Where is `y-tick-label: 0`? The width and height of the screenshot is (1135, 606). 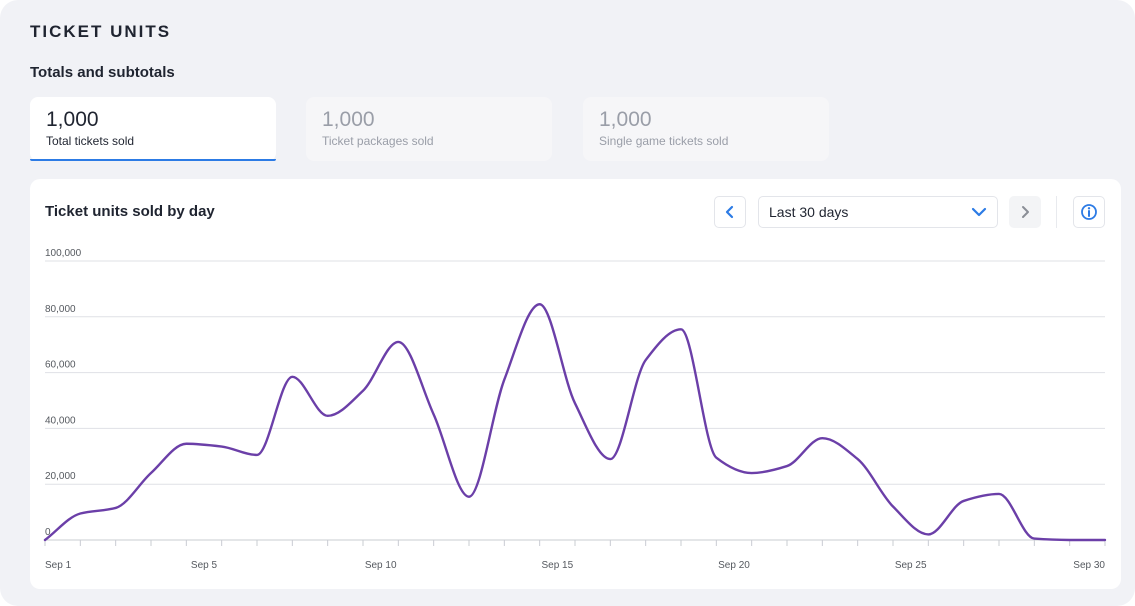
y-tick-label: 0 is located at coordinates (48, 532).